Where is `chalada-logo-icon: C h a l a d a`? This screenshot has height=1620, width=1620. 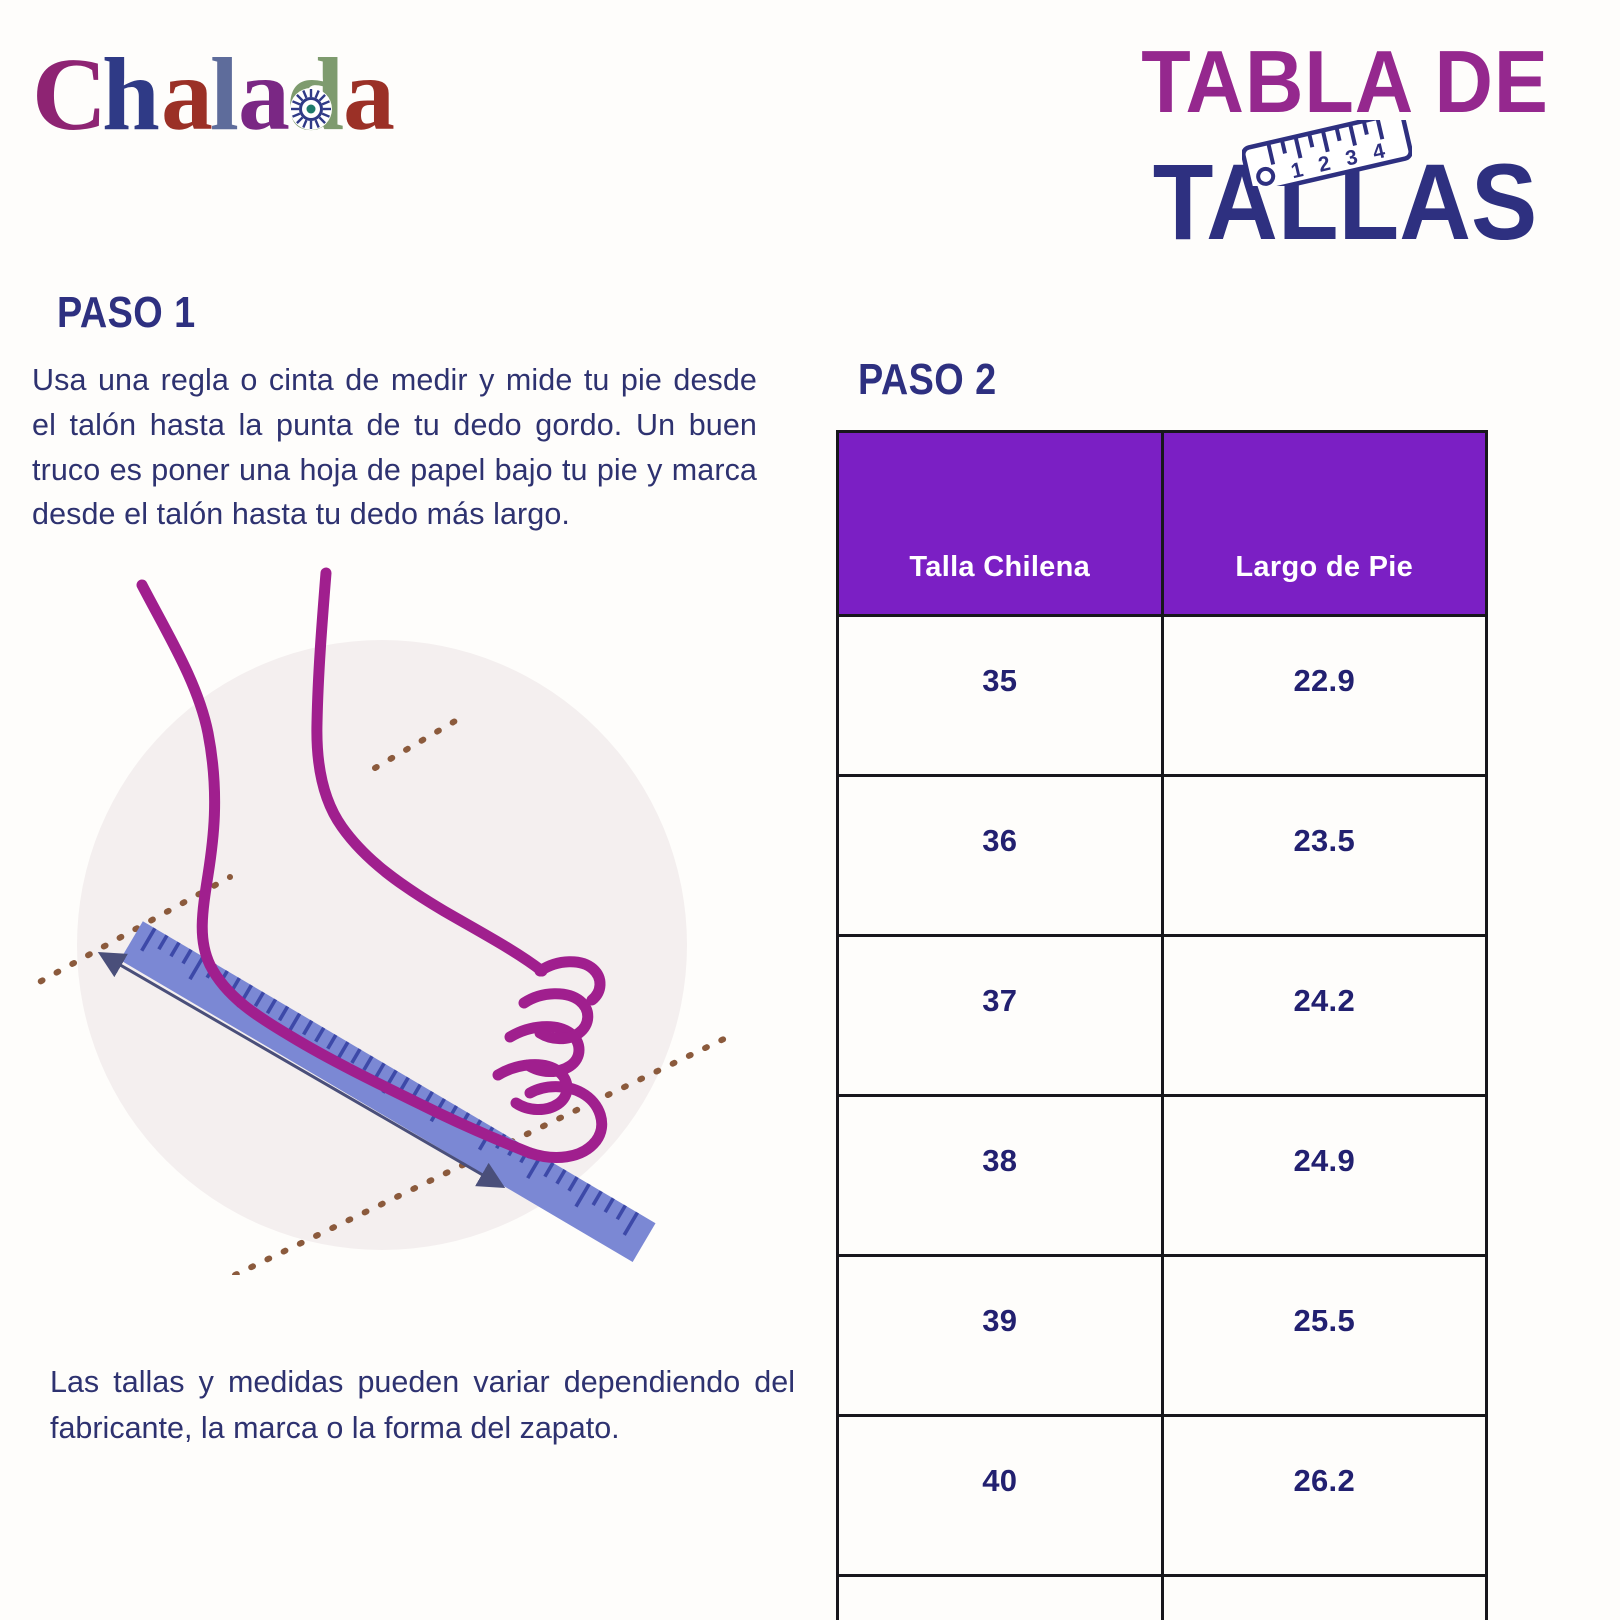
chalada-logo-icon: C h a l a d a is located at coordinates (213, 94).